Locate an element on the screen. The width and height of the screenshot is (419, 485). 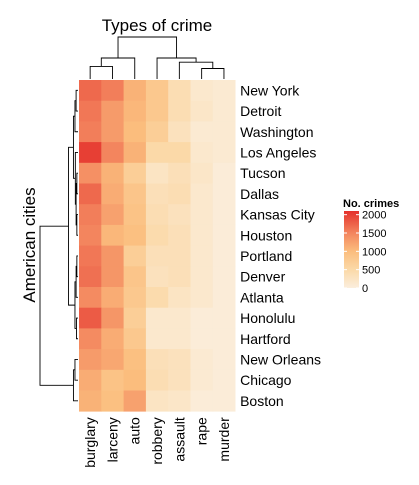
column-label: robbery is located at coordinates (157, 440).